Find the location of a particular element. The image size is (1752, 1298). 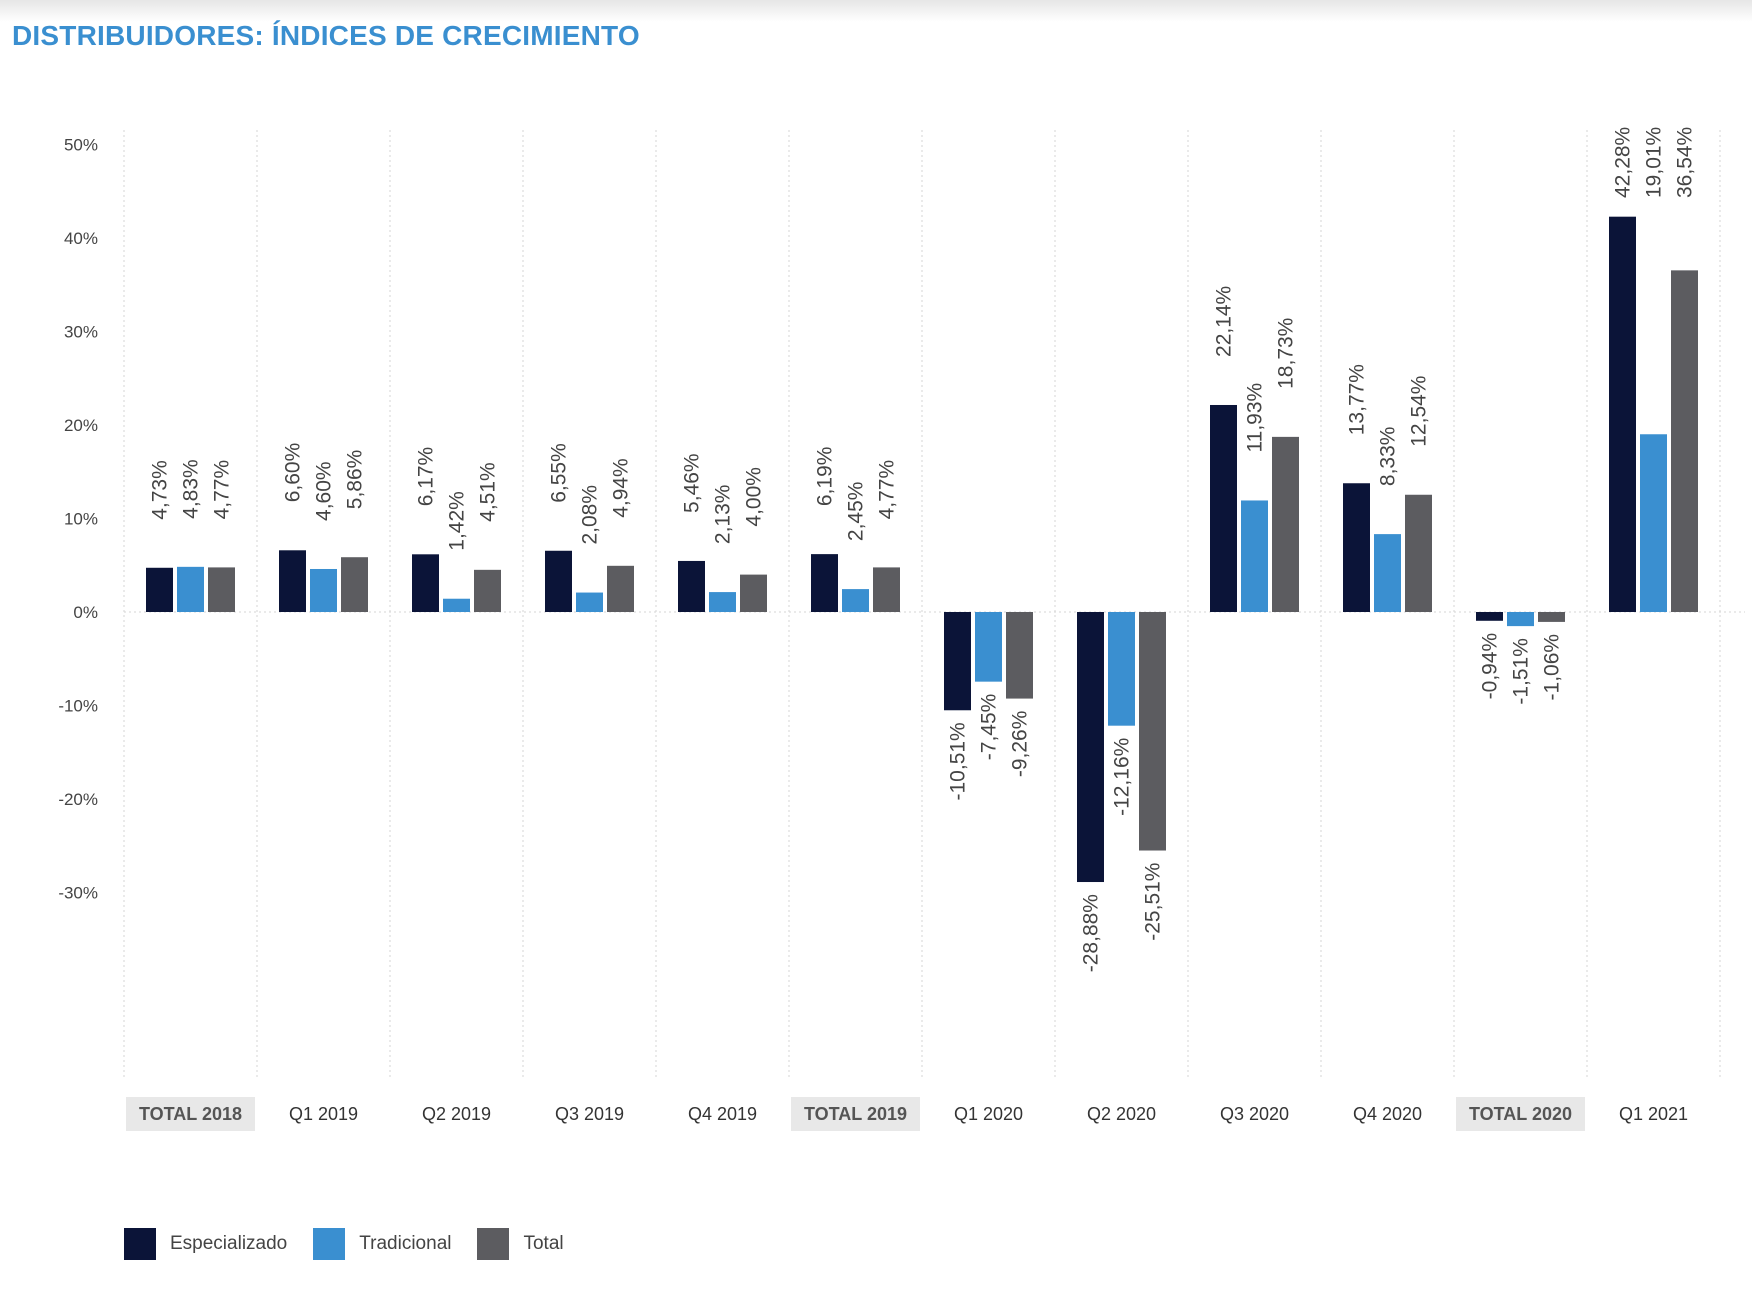

data-label: 4,60% is located at coordinates (324, 491).